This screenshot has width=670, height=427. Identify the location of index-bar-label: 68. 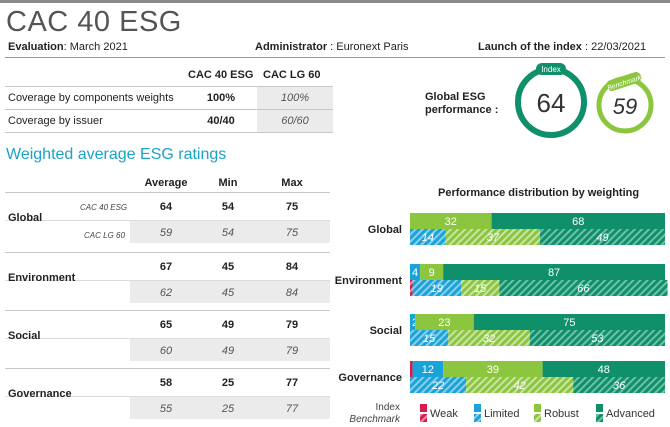
(578, 222).